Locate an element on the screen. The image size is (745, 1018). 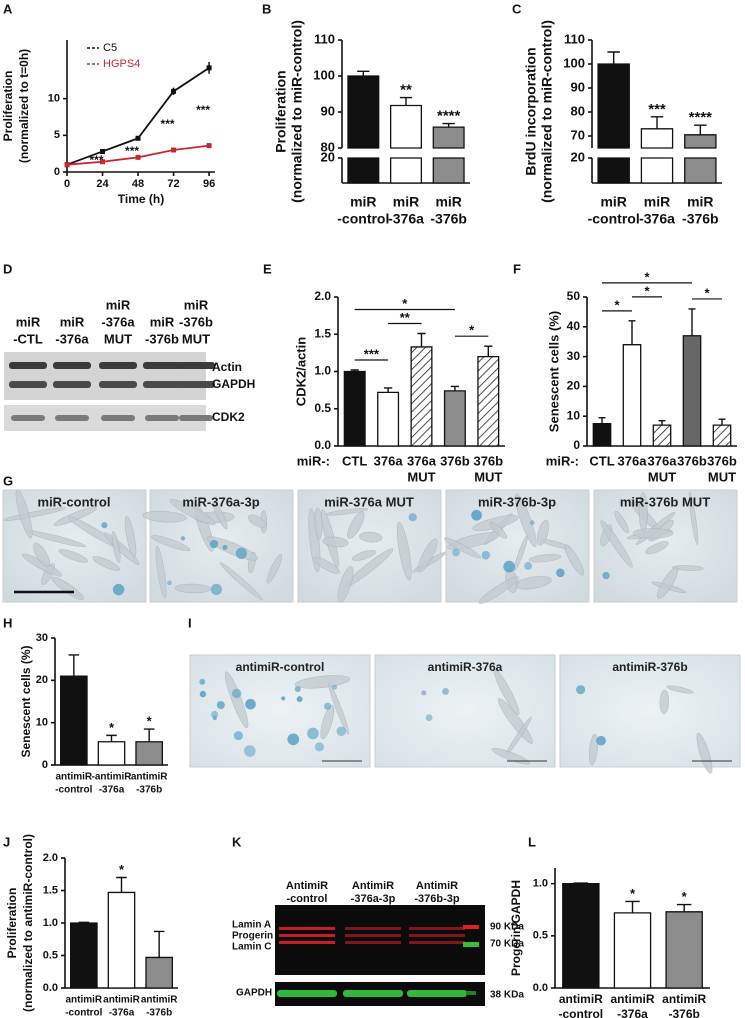
panel-letter: H is located at coordinates (7, 622).